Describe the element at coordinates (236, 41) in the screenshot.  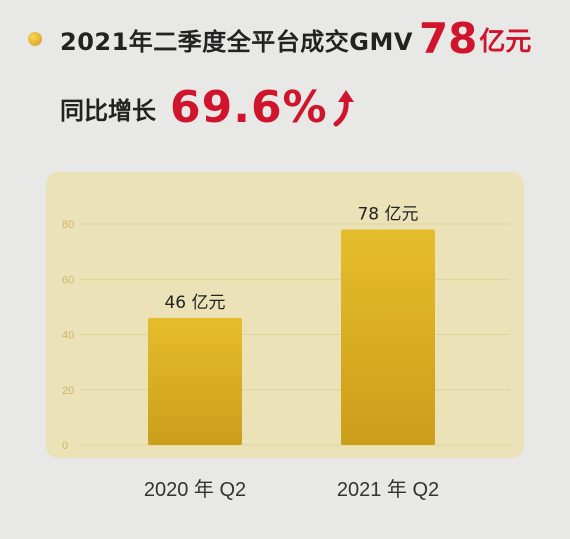
I see `headline-text: 2021年二季度全平台成交GMV` at that location.